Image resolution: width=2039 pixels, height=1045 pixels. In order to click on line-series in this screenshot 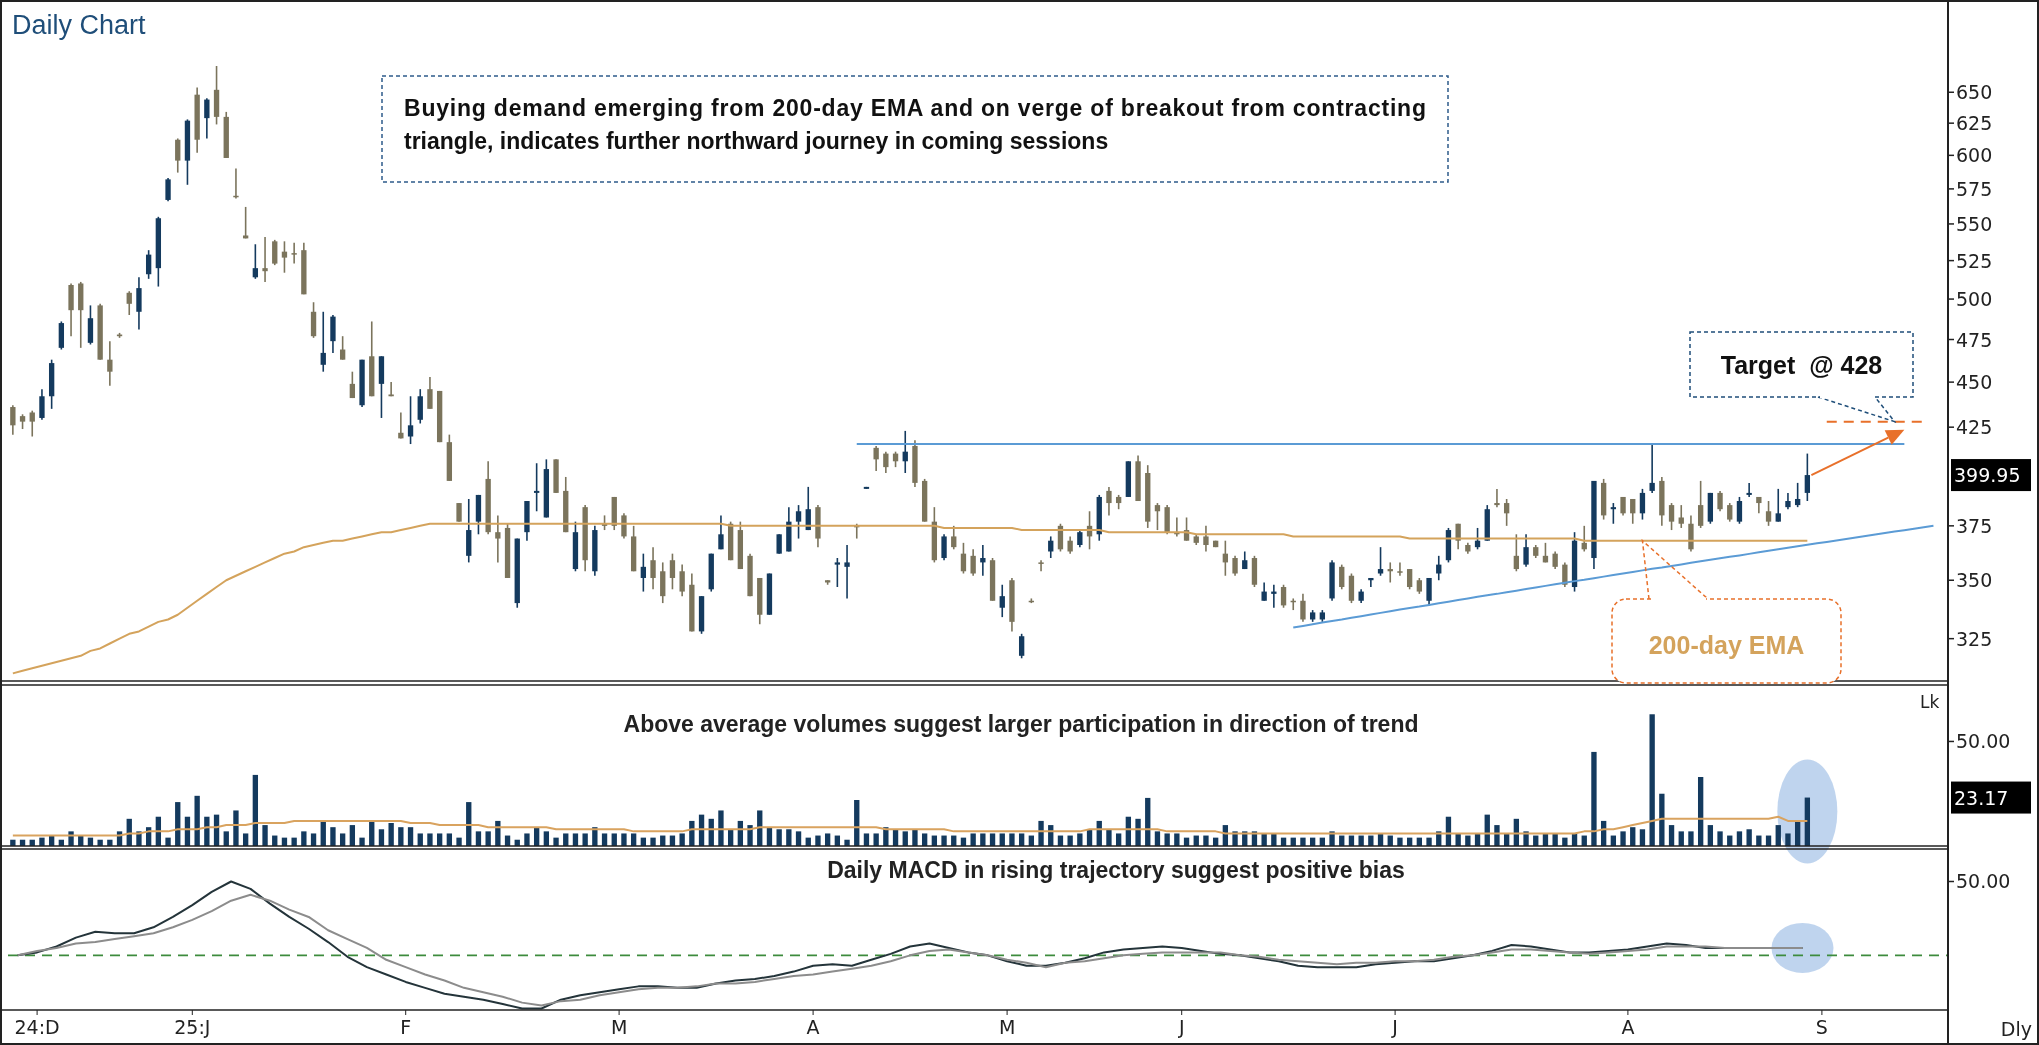, I will do `click(1613, 576)`.